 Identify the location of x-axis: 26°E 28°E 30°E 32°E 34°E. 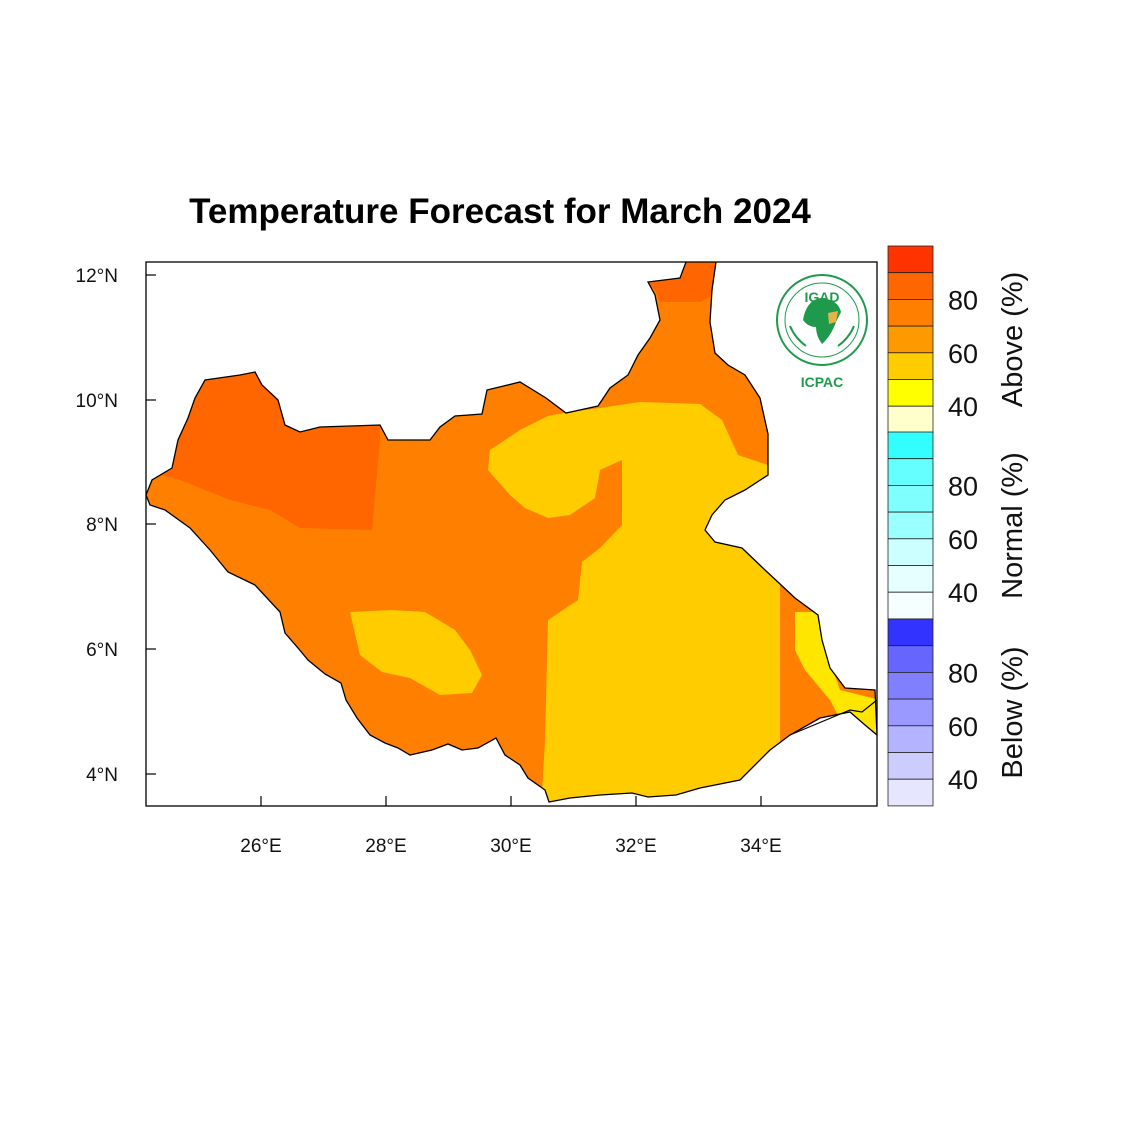
(511, 826).